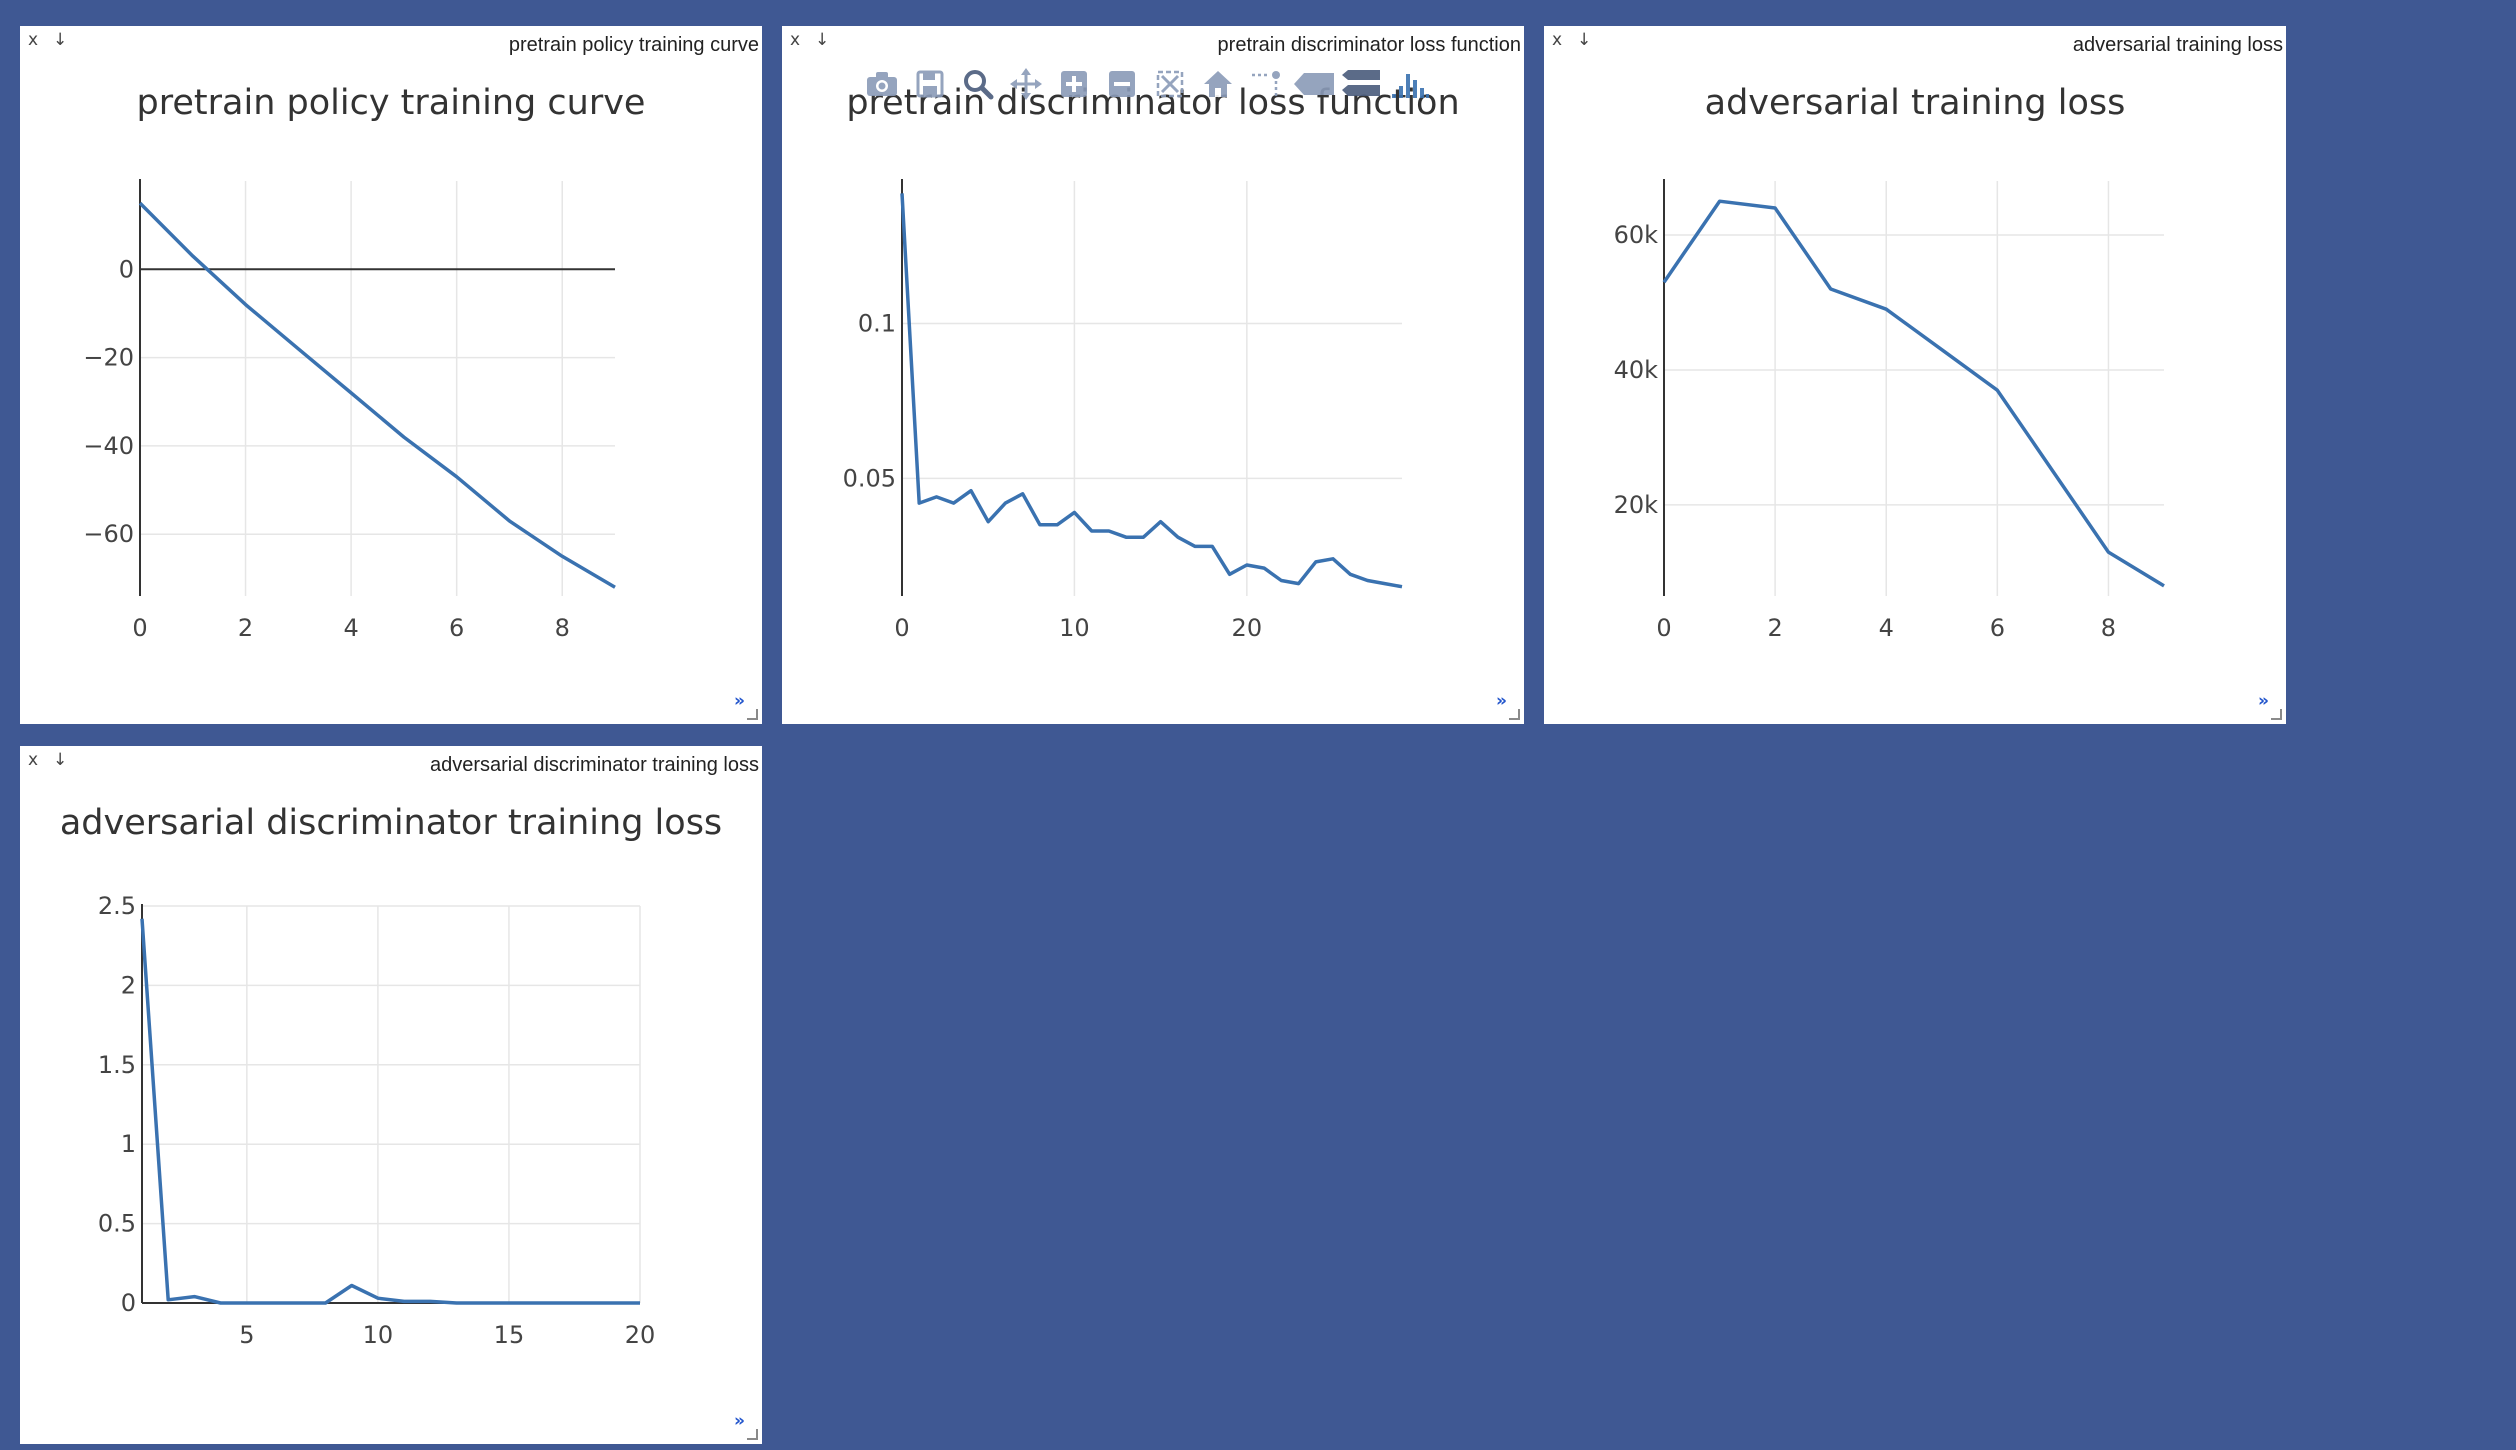 The width and height of the screenshot is (2516, 1450). I want to click on camera-icon, so click(882, 84).